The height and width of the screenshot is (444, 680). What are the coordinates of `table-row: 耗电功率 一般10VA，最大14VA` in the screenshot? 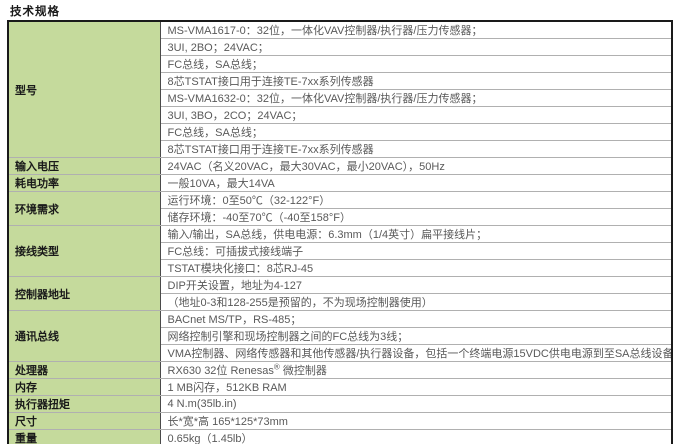 It's located at (340, 183).